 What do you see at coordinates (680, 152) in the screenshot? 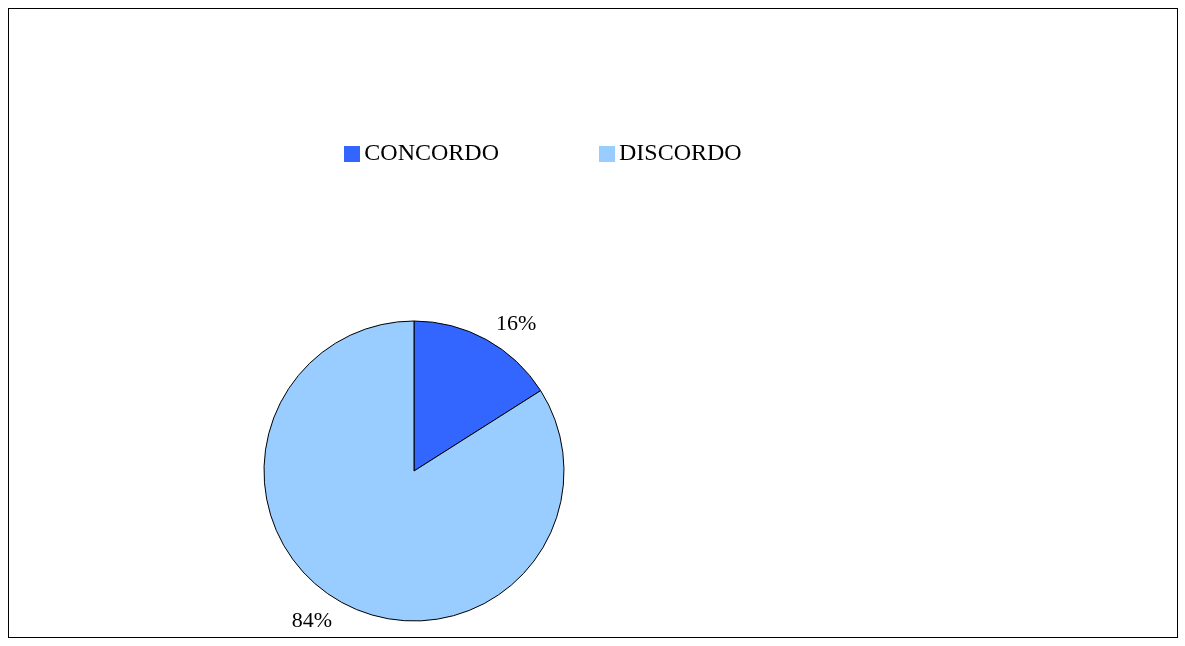
I see `legend-label: DISCORDO` at bounding box center [680, 152].